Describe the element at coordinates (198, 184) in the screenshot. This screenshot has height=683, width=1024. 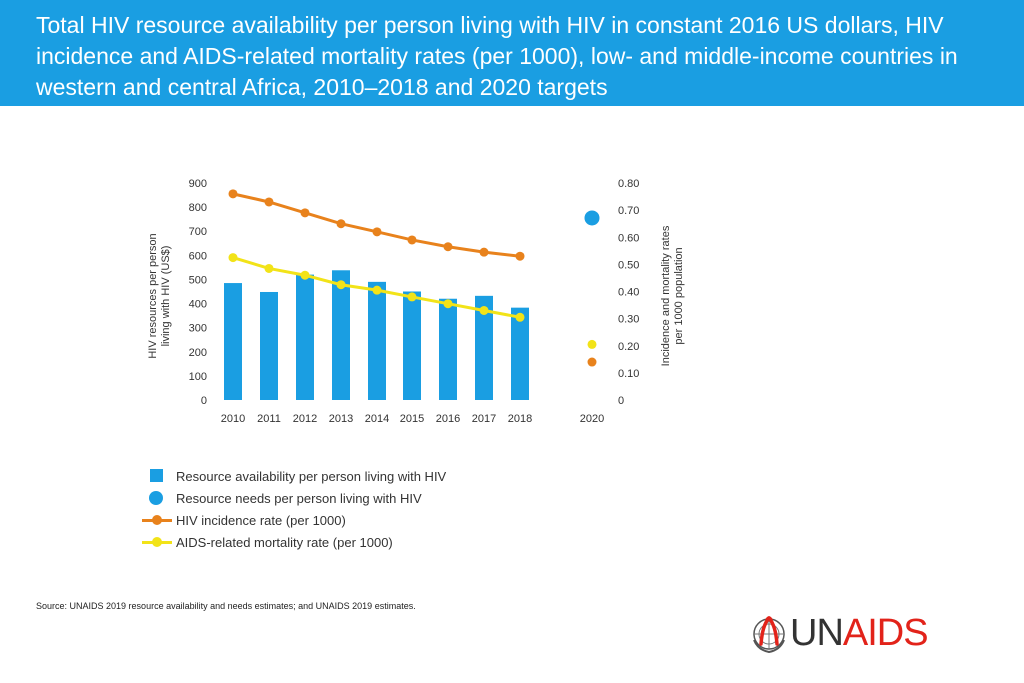
I see `left-axis-tick-label: 900` at that location.